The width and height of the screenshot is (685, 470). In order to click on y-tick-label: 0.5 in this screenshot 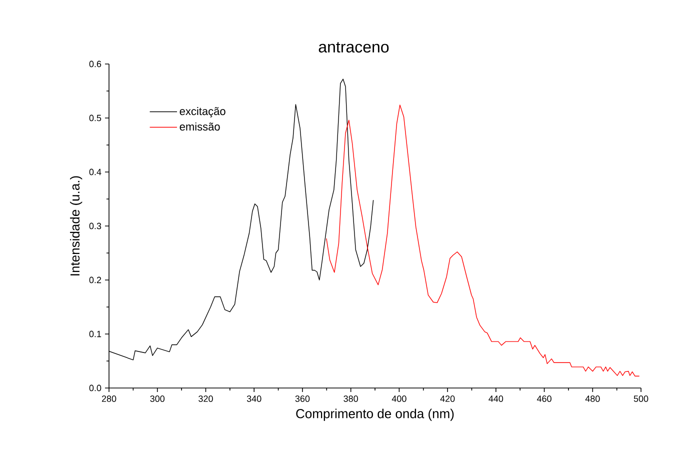, I will do `click(95, 118)`.